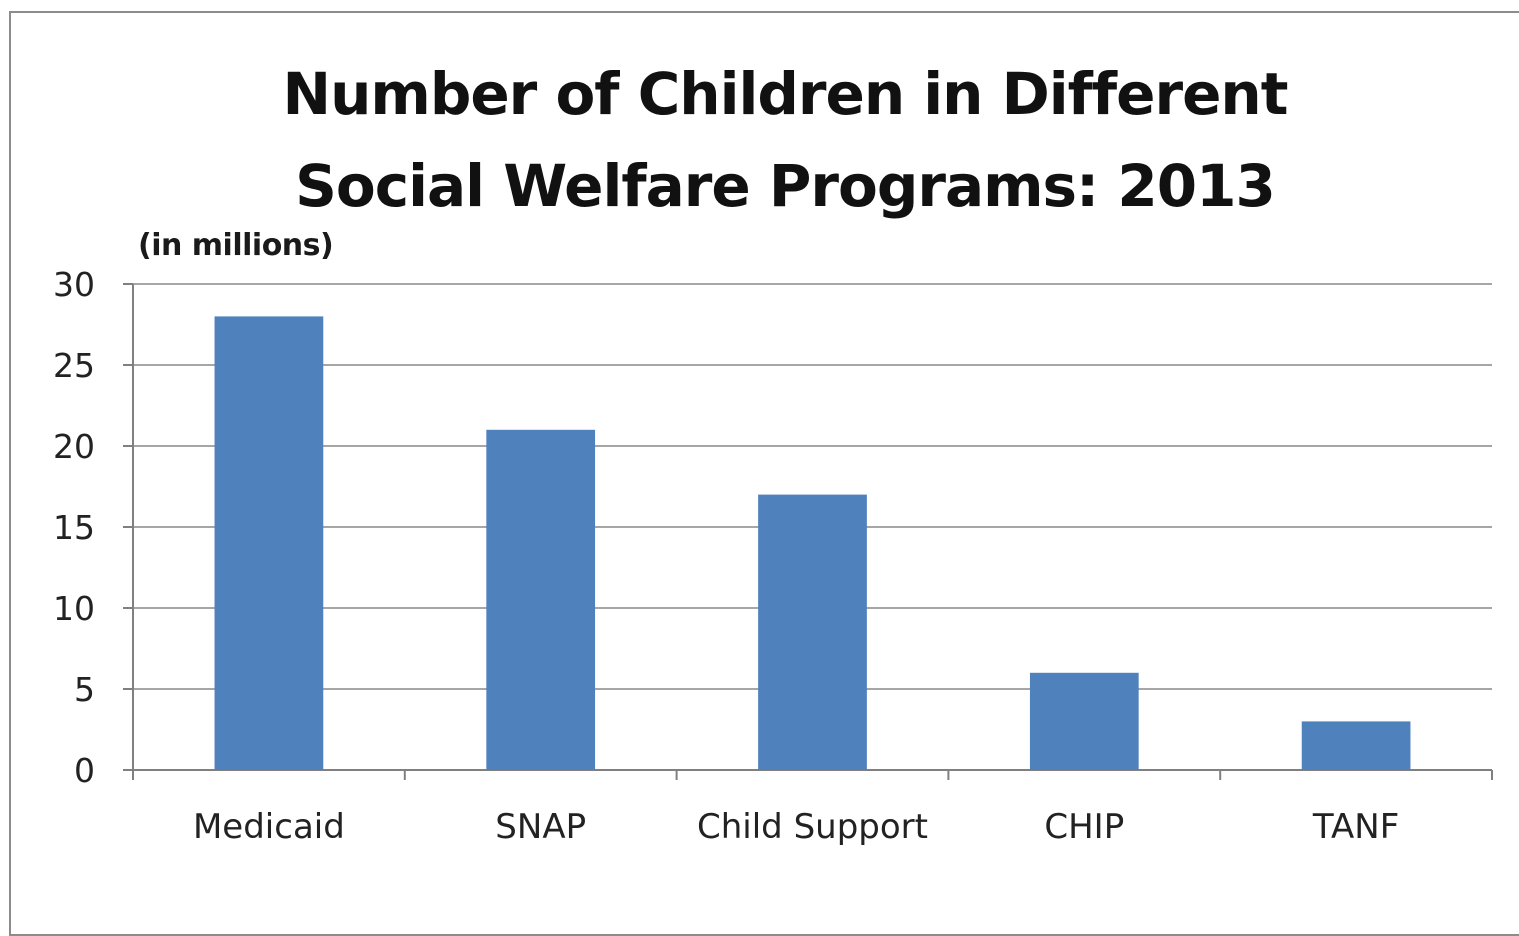 This screenshot has height=936, width=1519. What do you see at coordinates (84, 689) in the screenshot?
I see `y-tick-label: 5` at bounding box center [84, 689].